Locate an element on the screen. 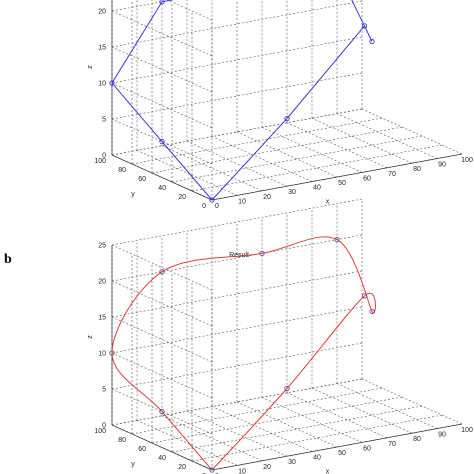 This screenshot has height=474, width=474. chart-title: Result is located at coordinates (239, 255).